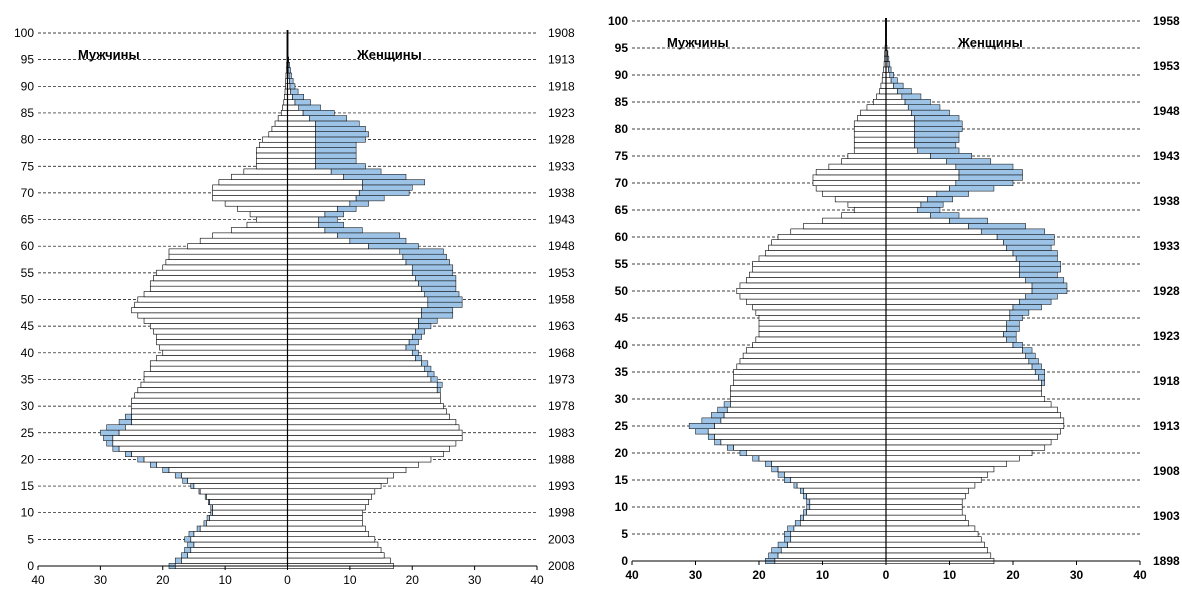  Describe the element at coordinates (622, 102) in the screenshot. I see `age-tick-label: 85` at that location.